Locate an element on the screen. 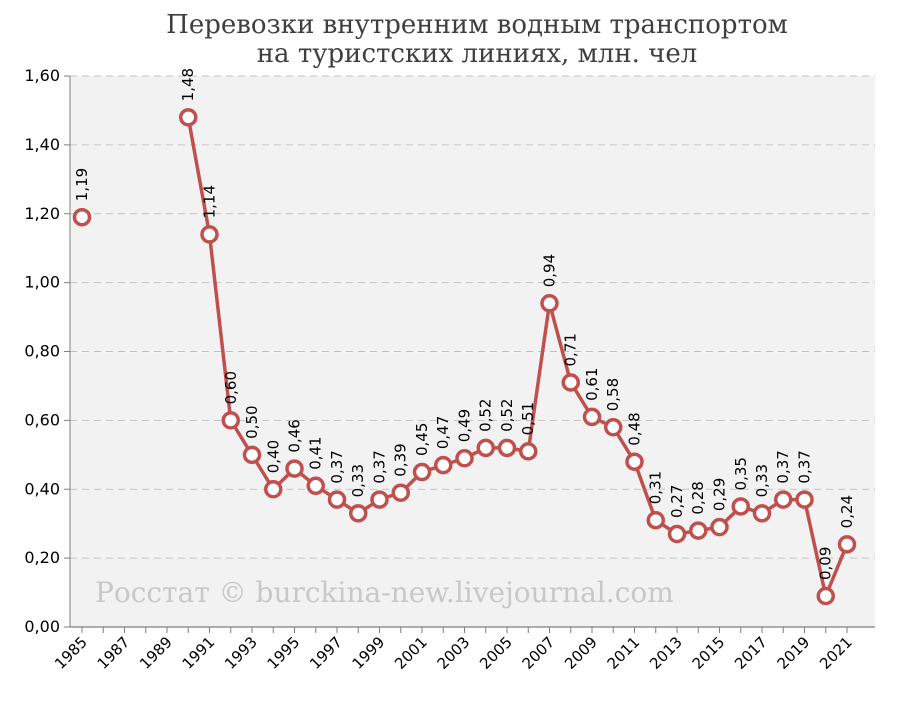  data-label: 0,39 is located at coordinates (401, 459).